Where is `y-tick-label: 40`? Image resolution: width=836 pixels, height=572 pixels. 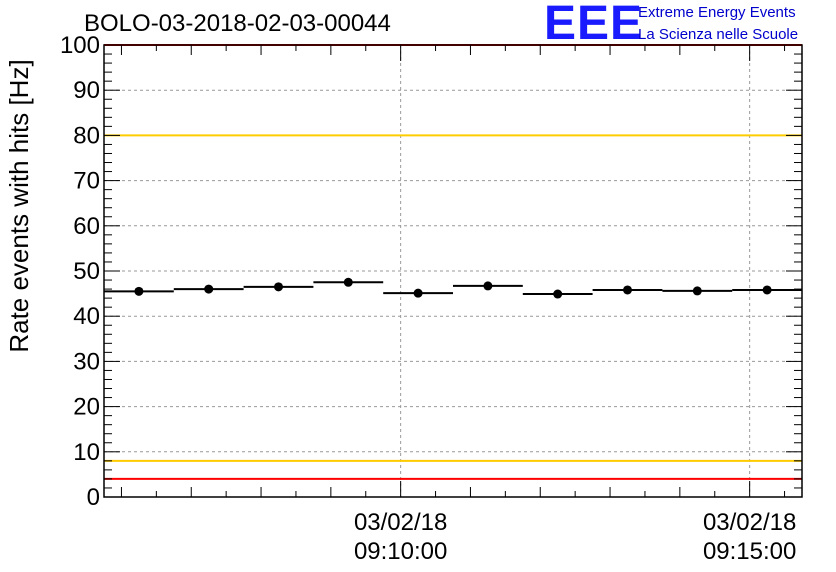 y-tick-label: 40 is located at coordinates (86, 316).